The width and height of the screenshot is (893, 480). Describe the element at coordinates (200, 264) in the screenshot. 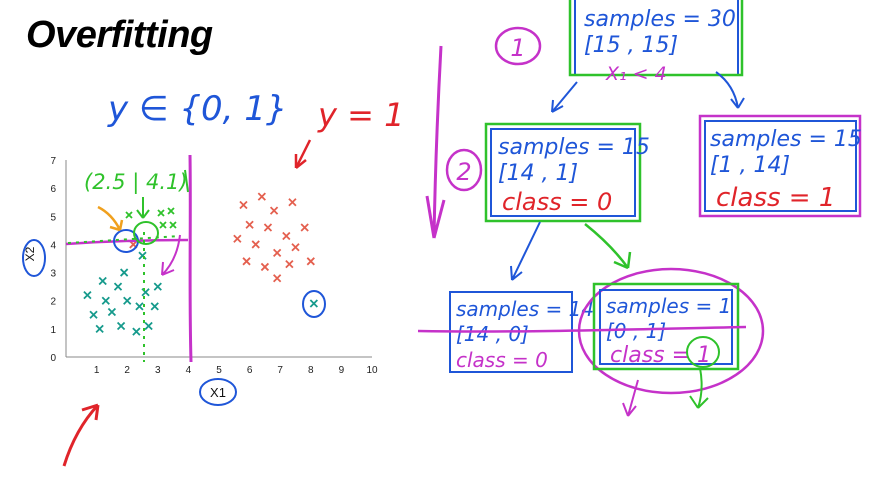

I see `scatter-points` at that location.